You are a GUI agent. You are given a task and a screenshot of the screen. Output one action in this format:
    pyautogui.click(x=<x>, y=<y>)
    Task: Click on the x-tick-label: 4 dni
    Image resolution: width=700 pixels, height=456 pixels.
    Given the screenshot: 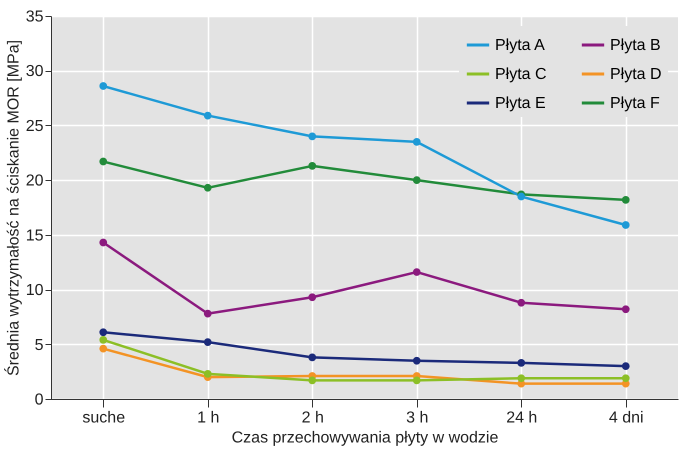 What is the action you would take?
    pyautogui.click(x=626, y=418)
    